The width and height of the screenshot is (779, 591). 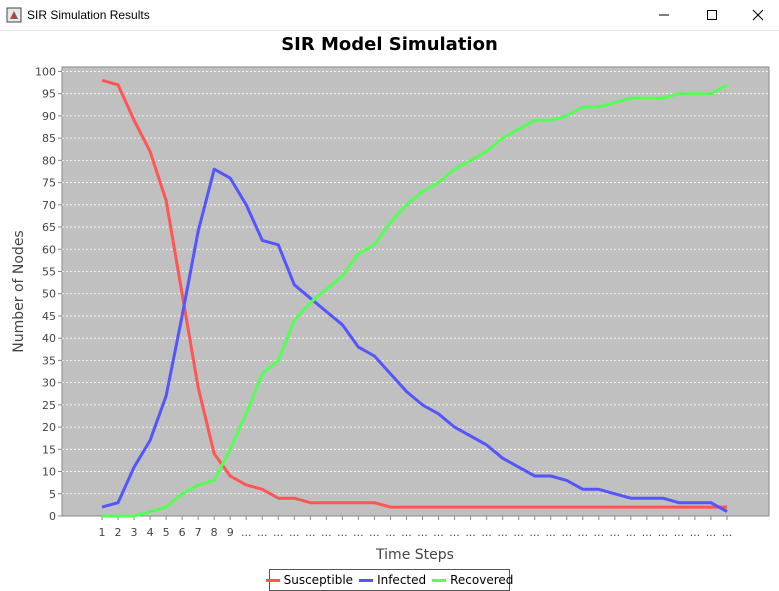 What do you see at coordinates (49, 116) in the screenshot?
I see `y-tick-label: 90` at bounding box center [49, 116].